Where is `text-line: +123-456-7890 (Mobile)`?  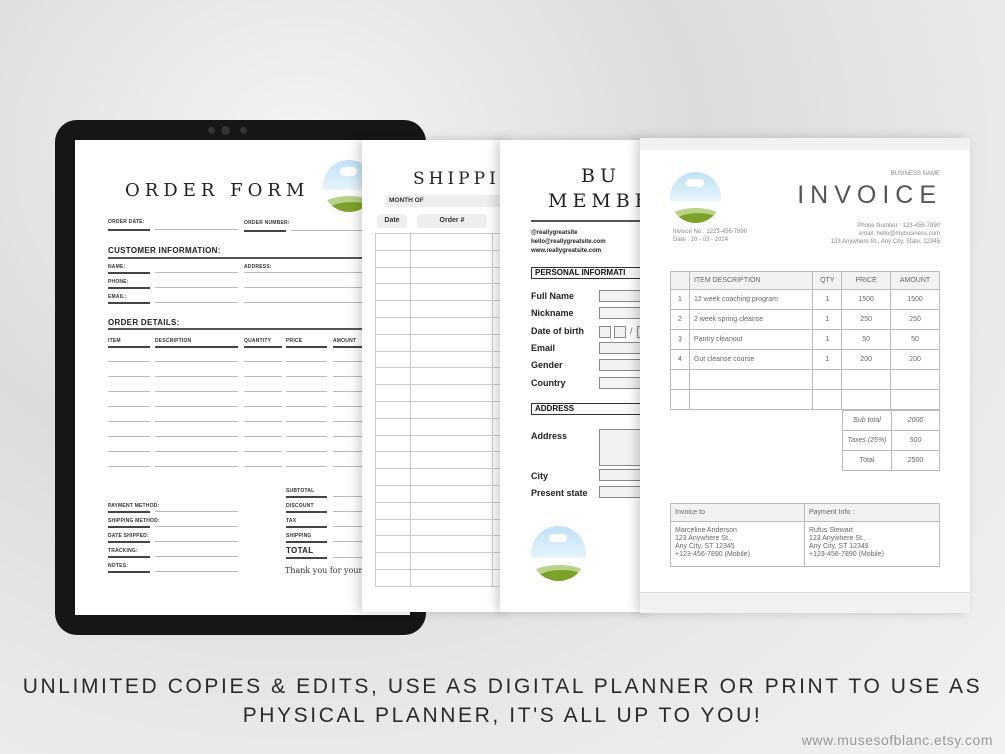
text-line: +123-456-7890 (Mobile) is located at coordinates (846, 554).